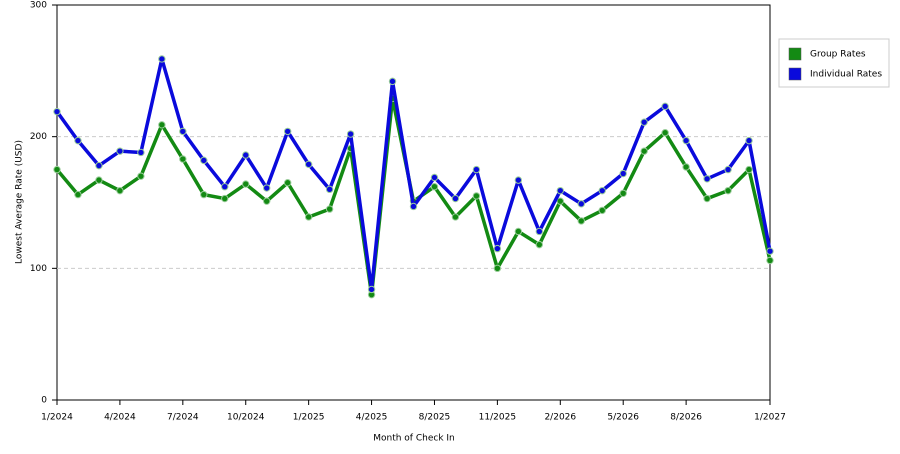 This screenshot has height=454, width=900. What do you see at coordinates (834, 63) in the screenshot?
I see `legend-box` at bounding box center [834, 63].